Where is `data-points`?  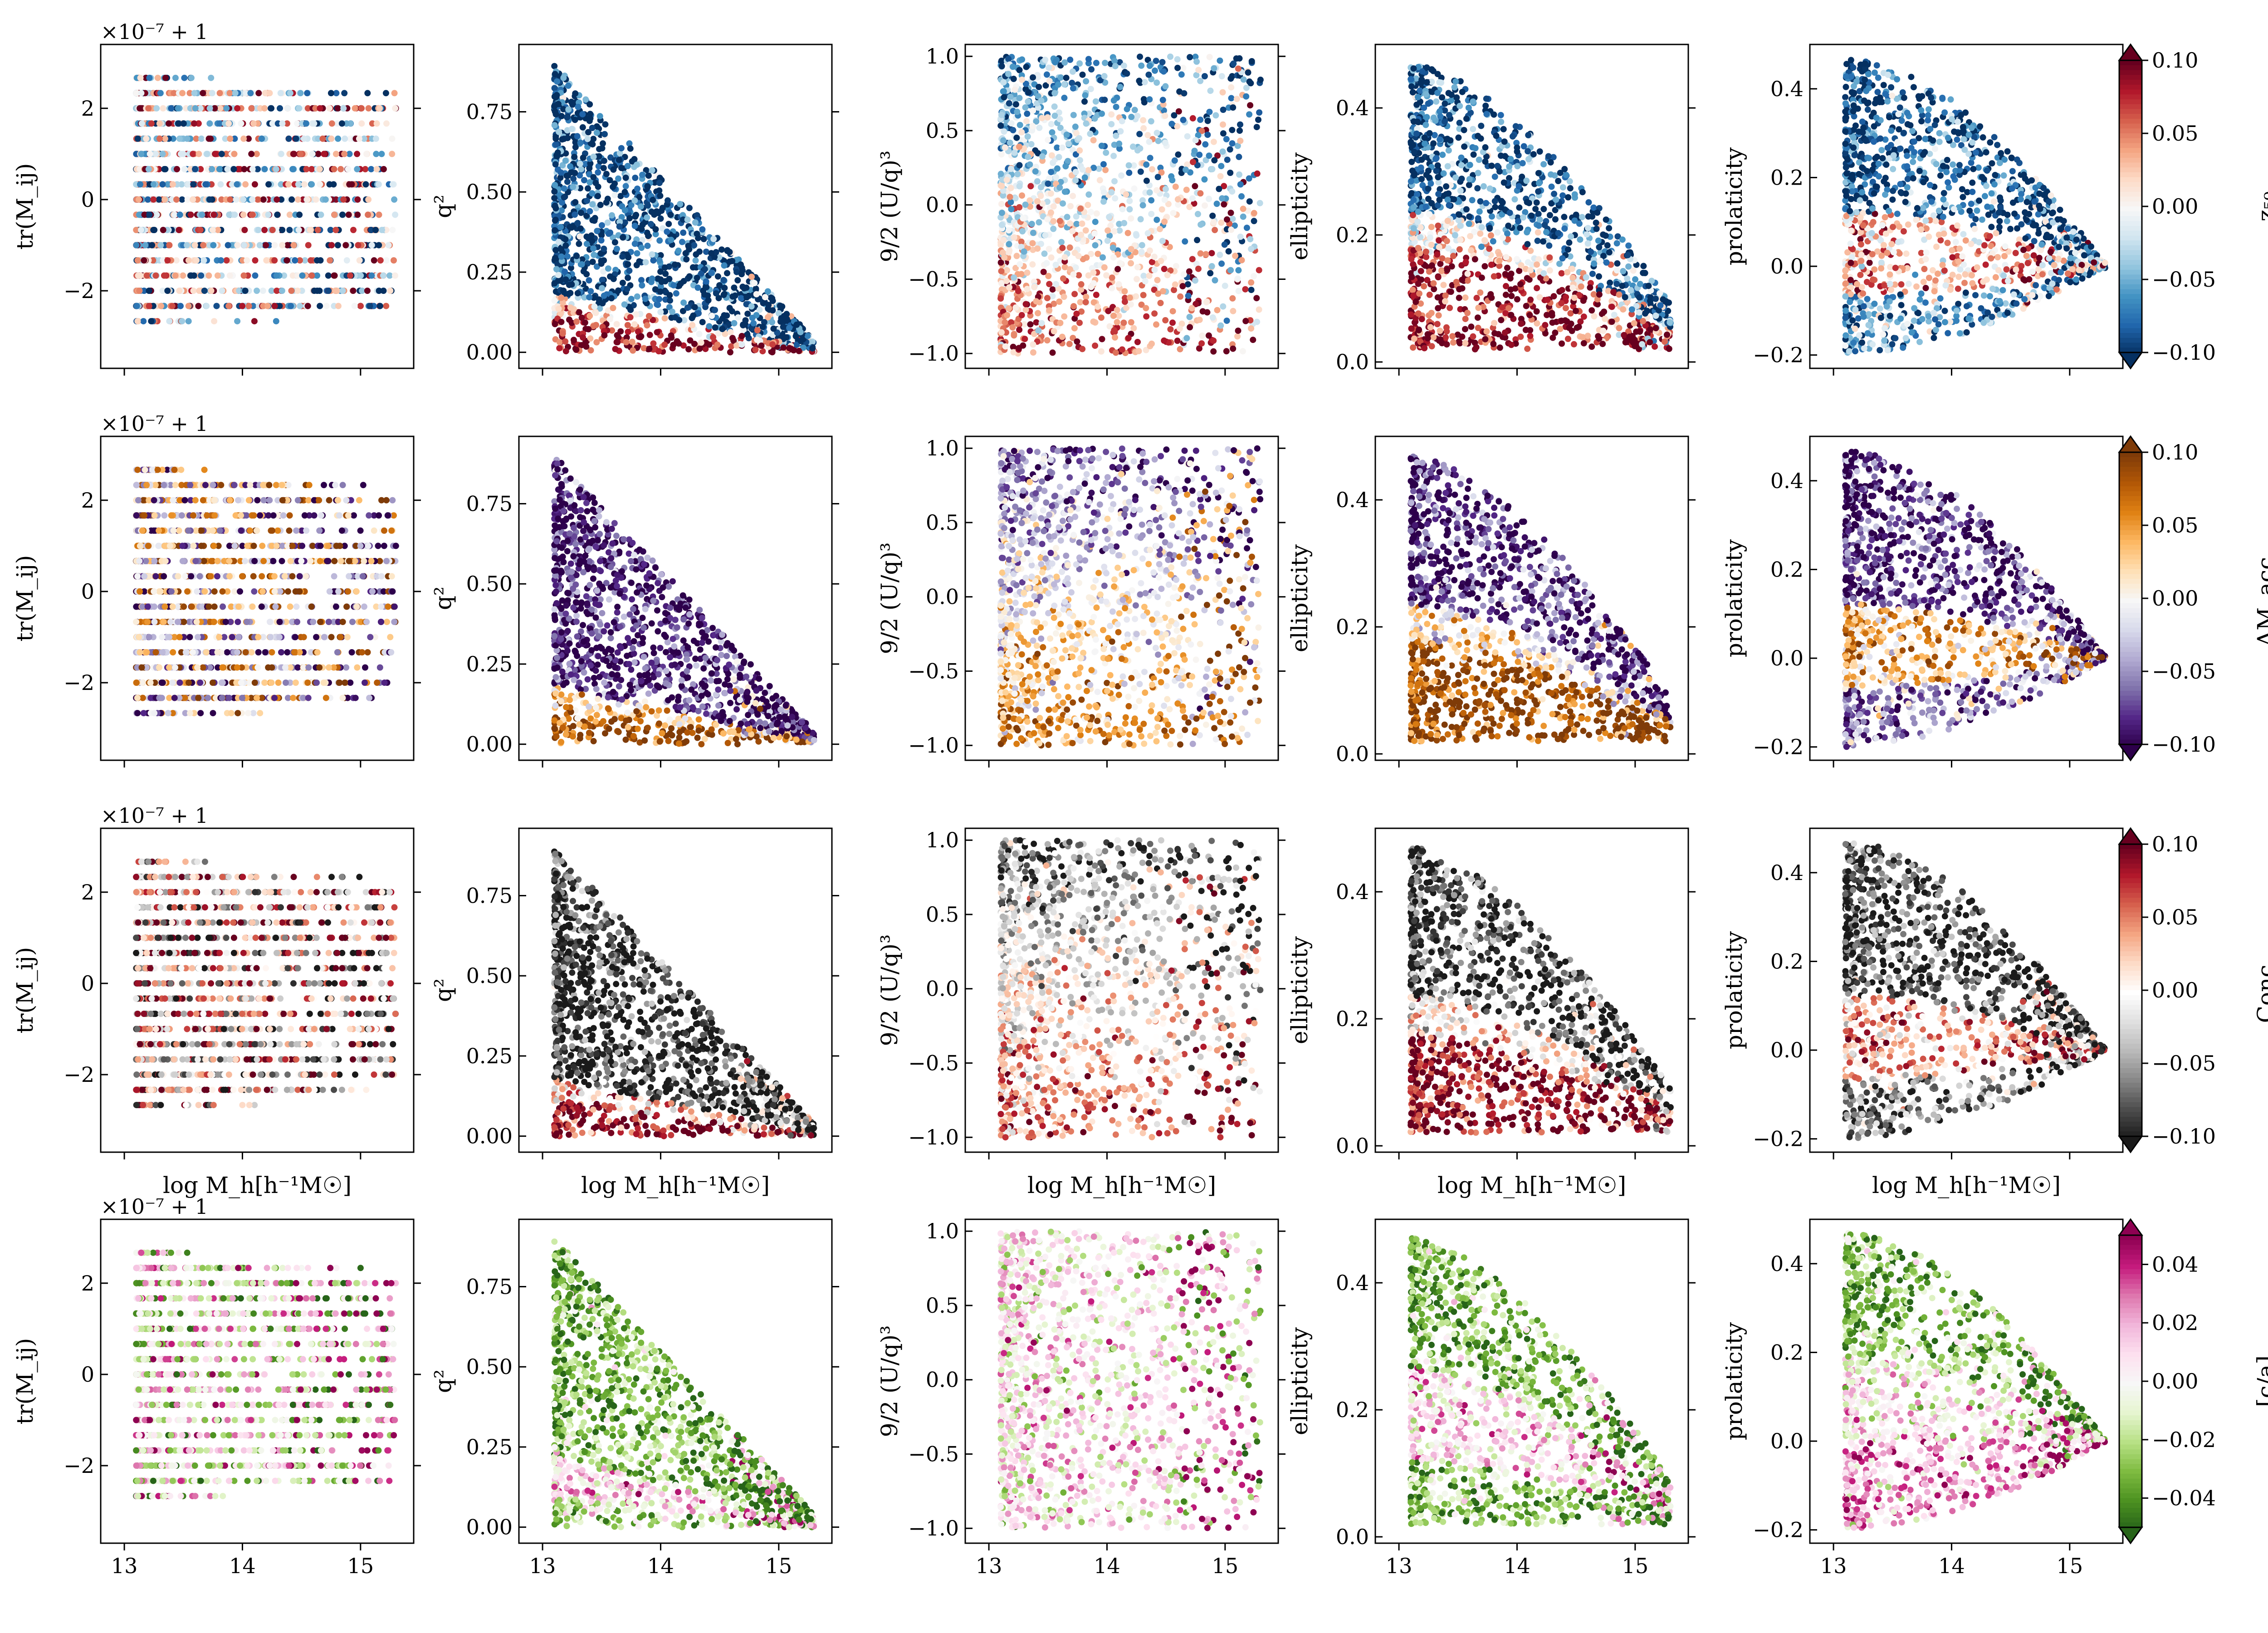 data-points is located at coordinates (1130, 205).